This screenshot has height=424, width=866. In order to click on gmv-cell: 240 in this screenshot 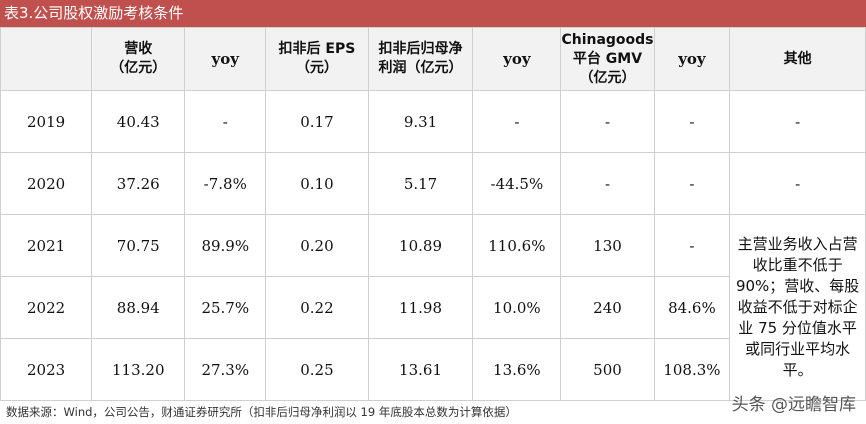, I will do `click(607, 307)`.